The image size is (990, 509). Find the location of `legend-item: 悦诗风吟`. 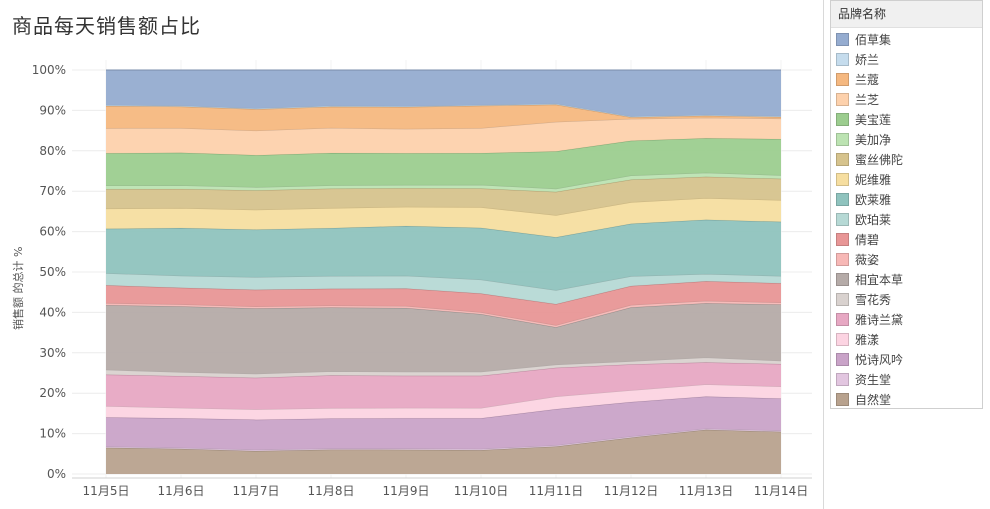

legend-item: 悦诗风吟 is located at coordinates (869, 359).